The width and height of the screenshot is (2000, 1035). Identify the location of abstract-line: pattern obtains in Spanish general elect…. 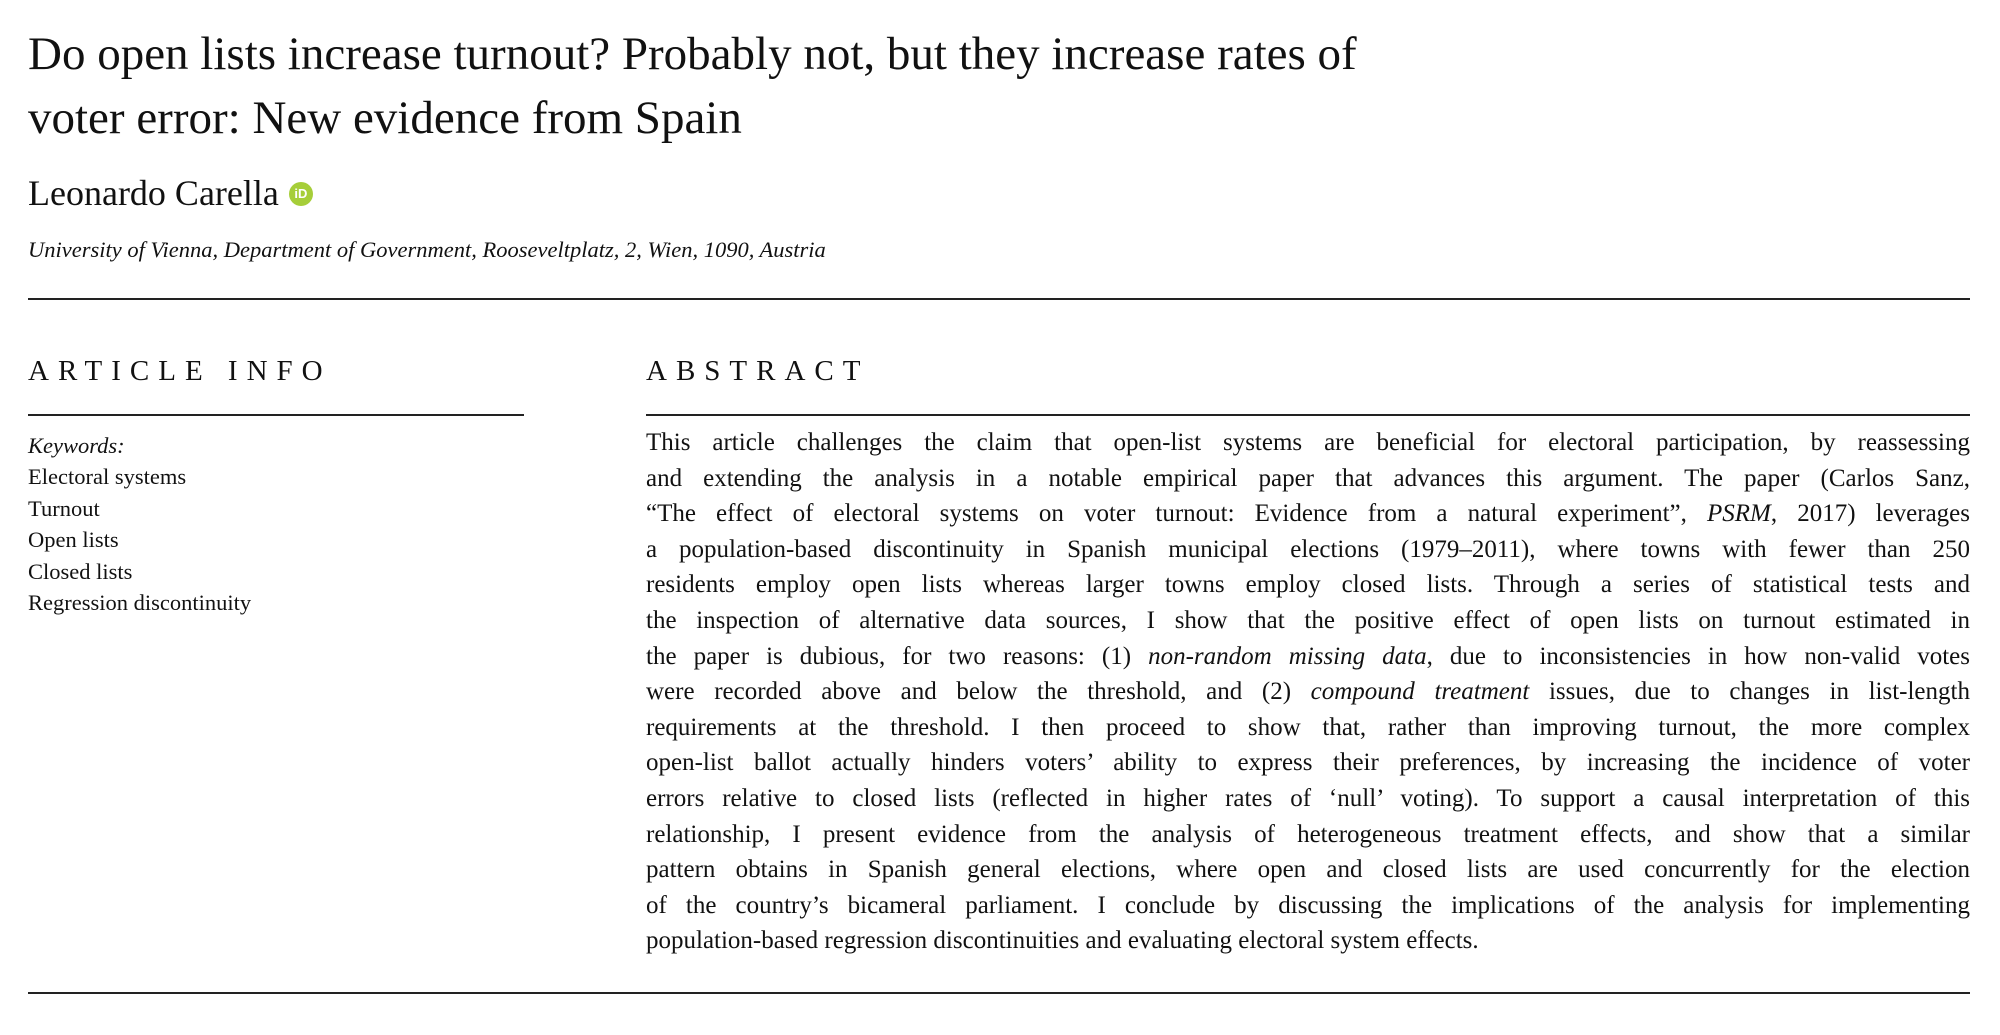
(1308, 870).